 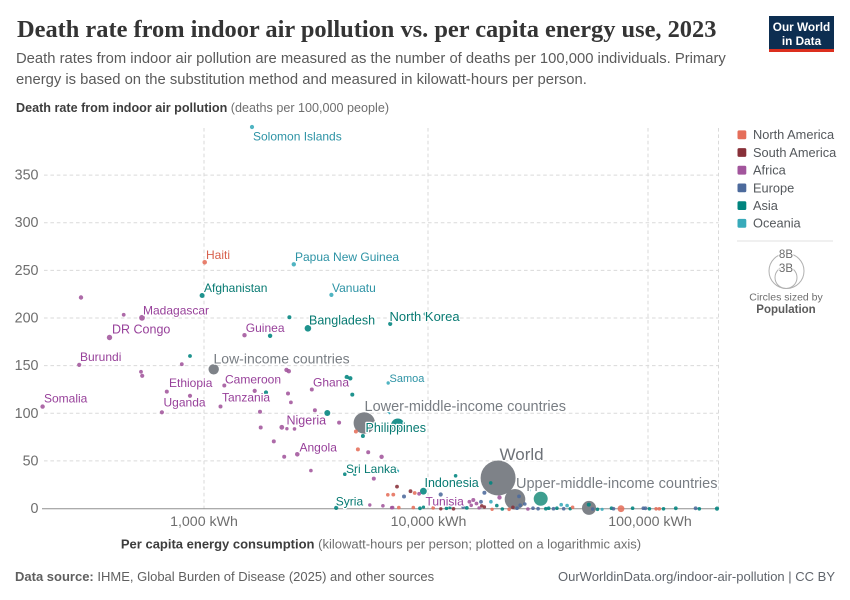 What do you see at coordinates (141, 330) in the screenshot?
I see `svg-text: DR Congo` at bounding box center [141, 330].